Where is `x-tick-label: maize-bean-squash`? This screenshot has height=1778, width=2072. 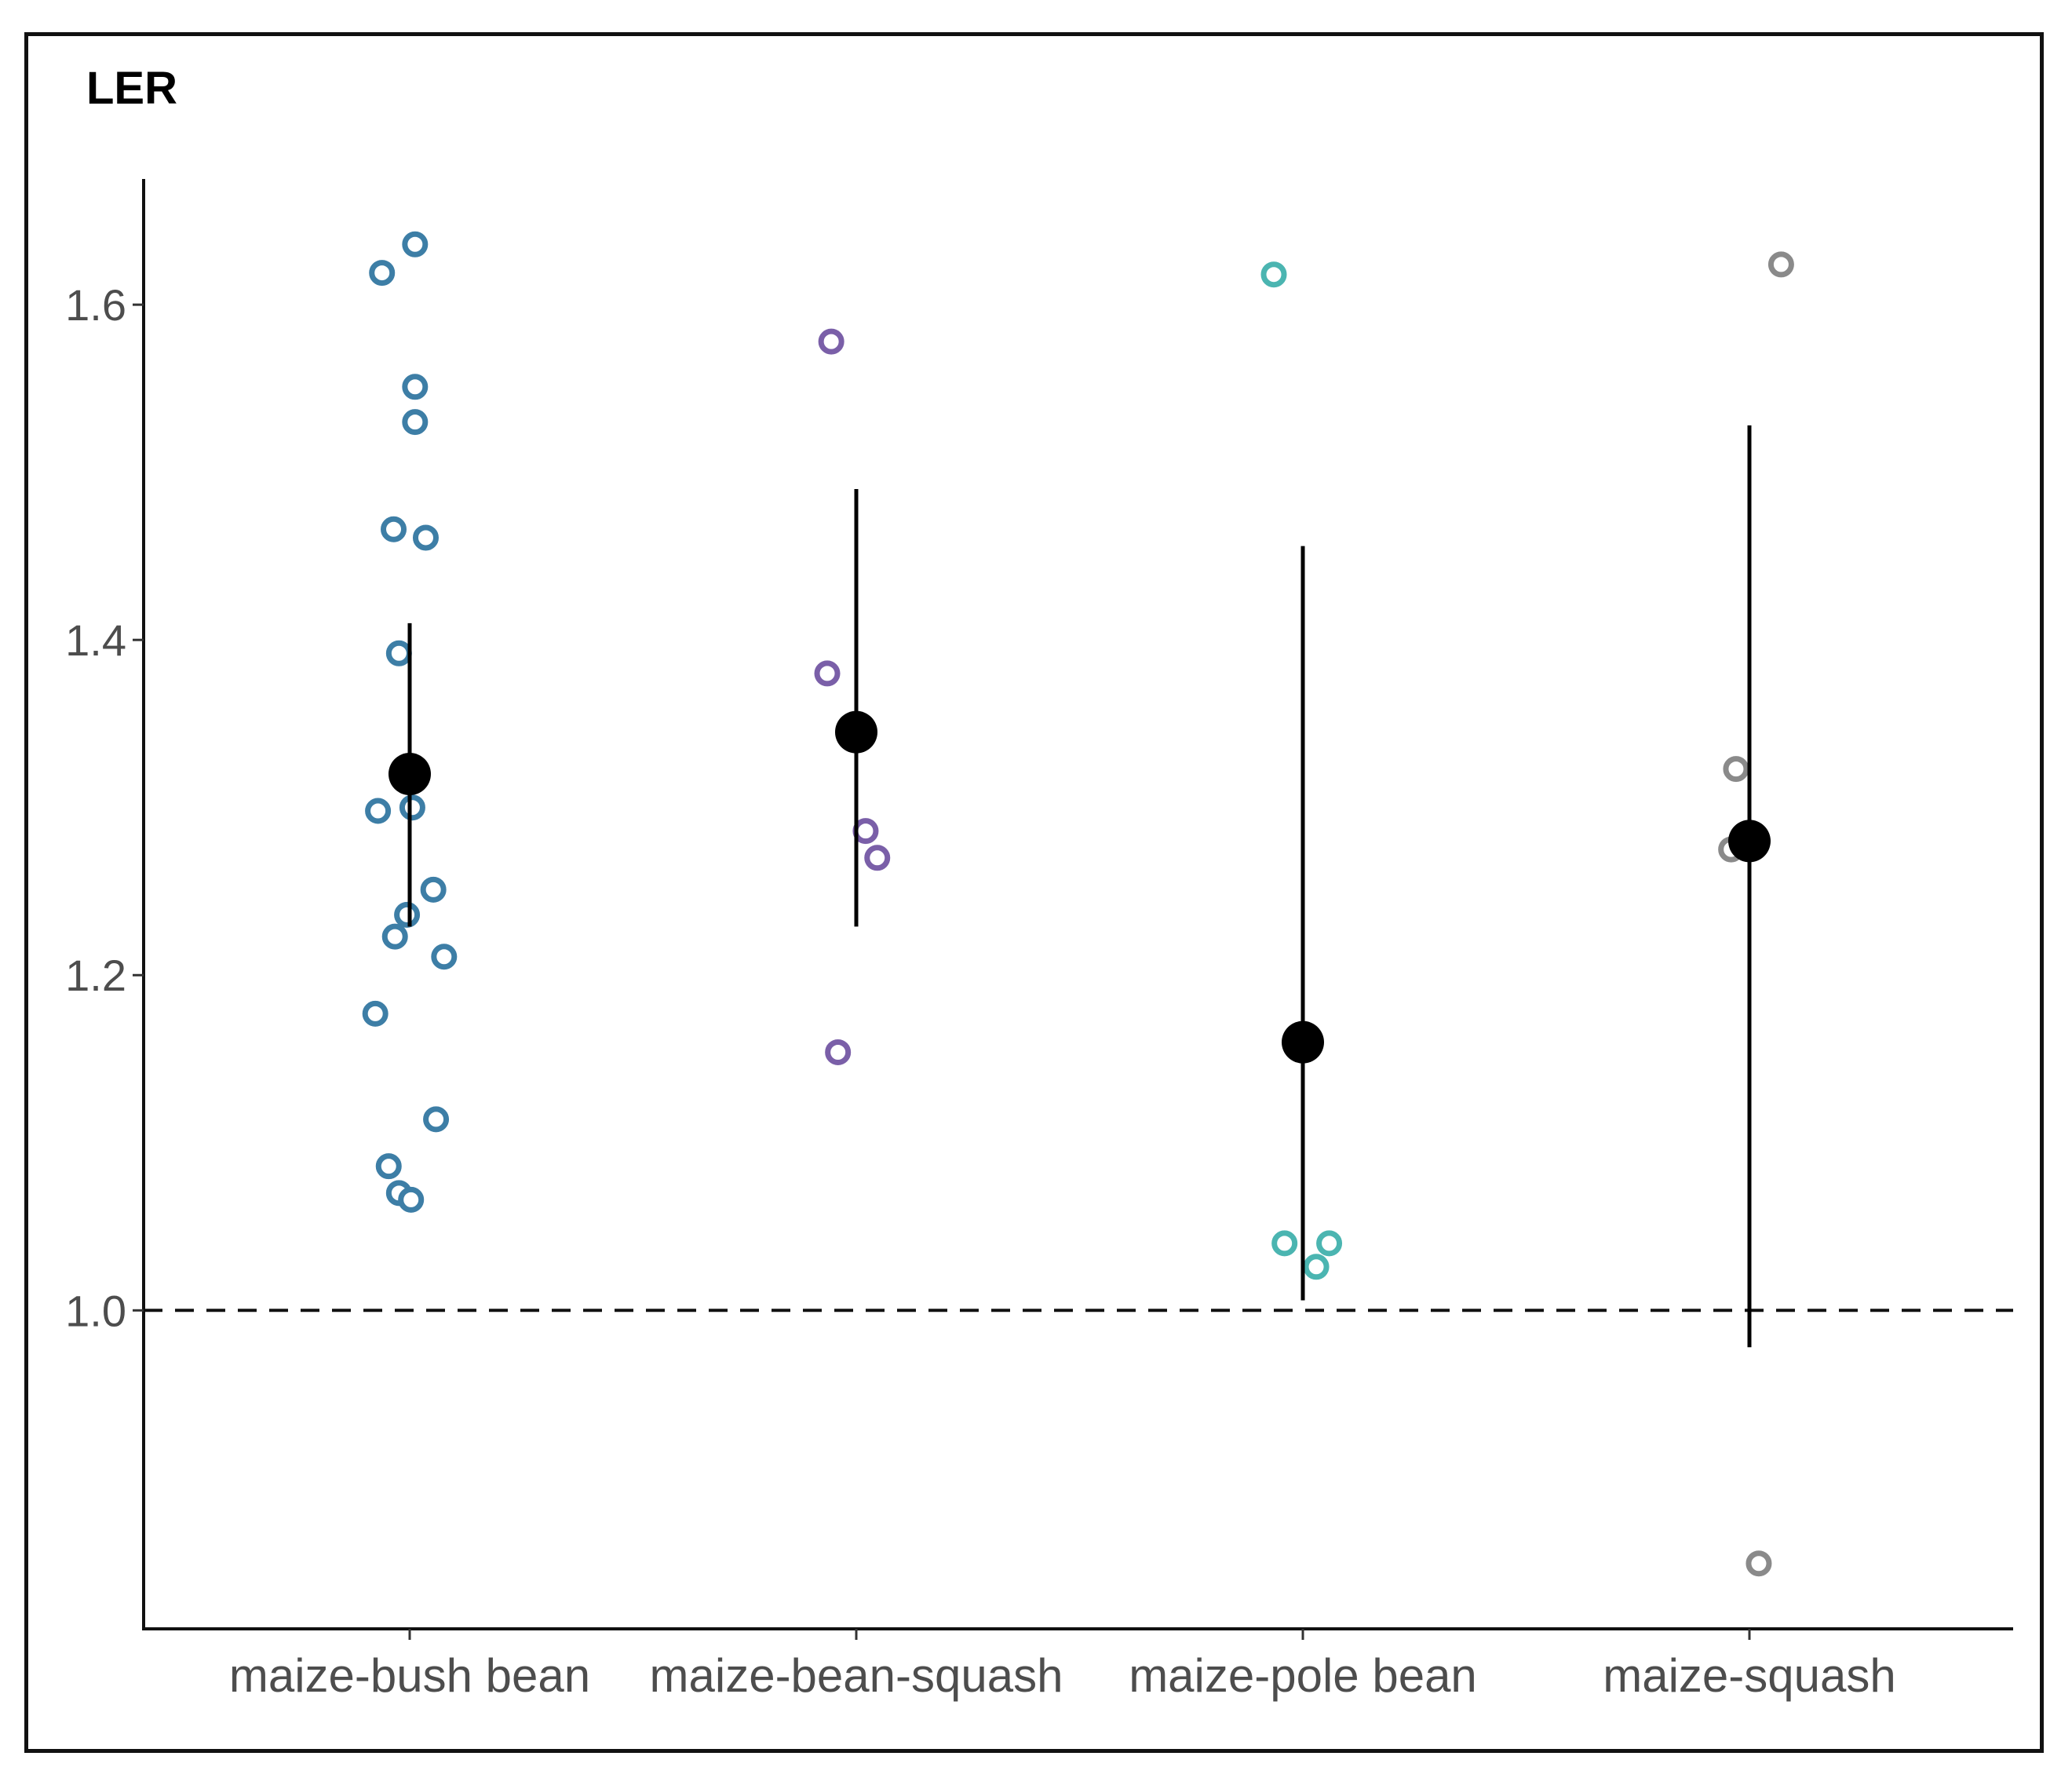 x-tick-label: maize-bean-squash is located at coordinates (856, 1675).